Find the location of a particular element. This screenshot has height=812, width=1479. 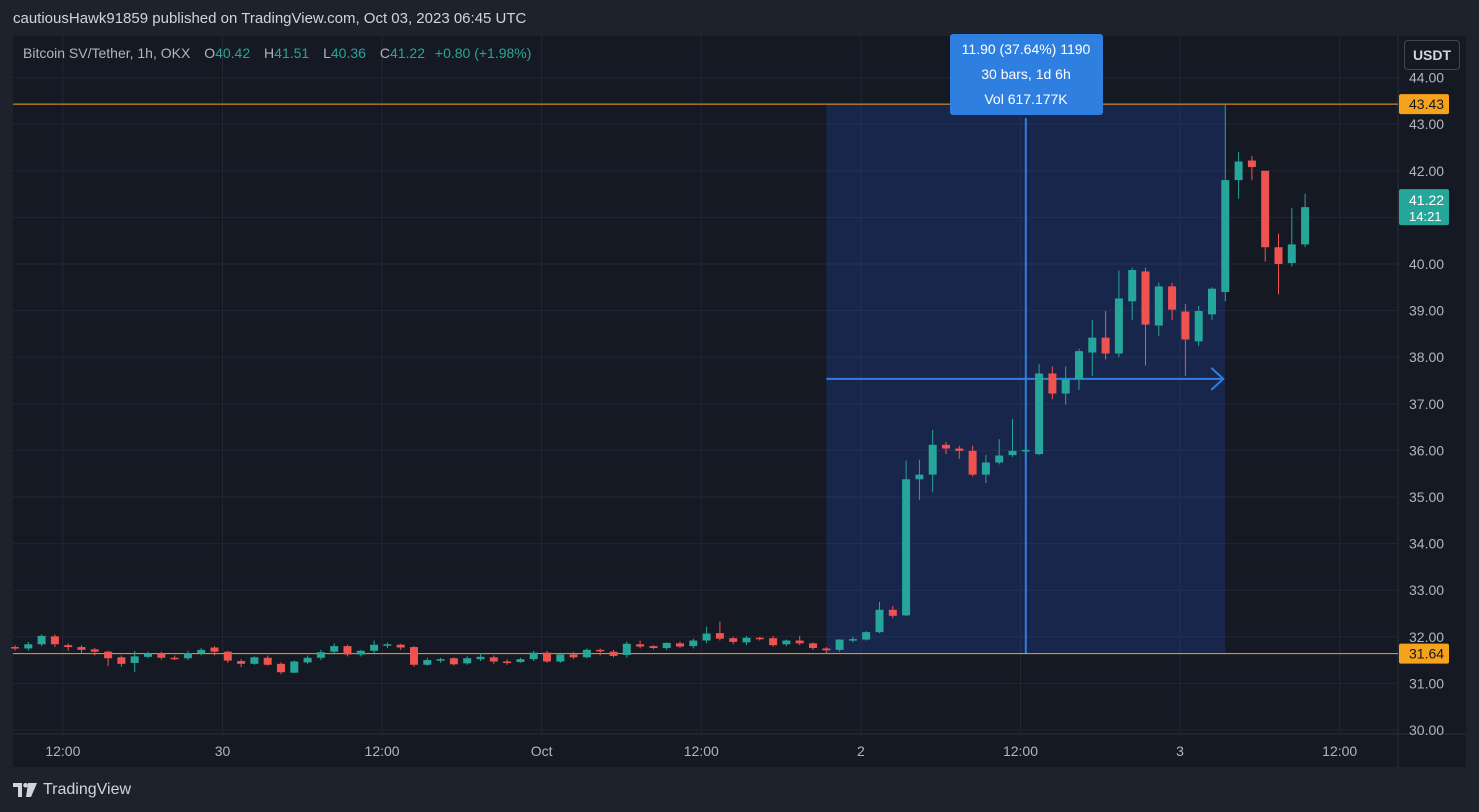

high-value: 41.51 is located at coordinates (292, 53).